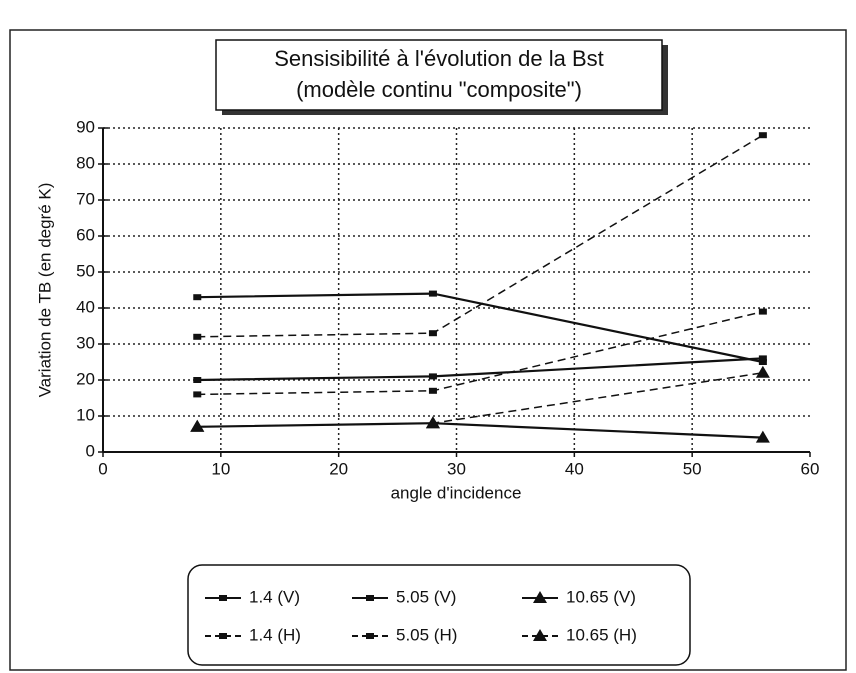 This screenshot has width=856, height=673. What do you see at coordinates (426, 634) in the screenshot?
I see `legend-label: 5.05 (H)` at bounding box center [426, 634].